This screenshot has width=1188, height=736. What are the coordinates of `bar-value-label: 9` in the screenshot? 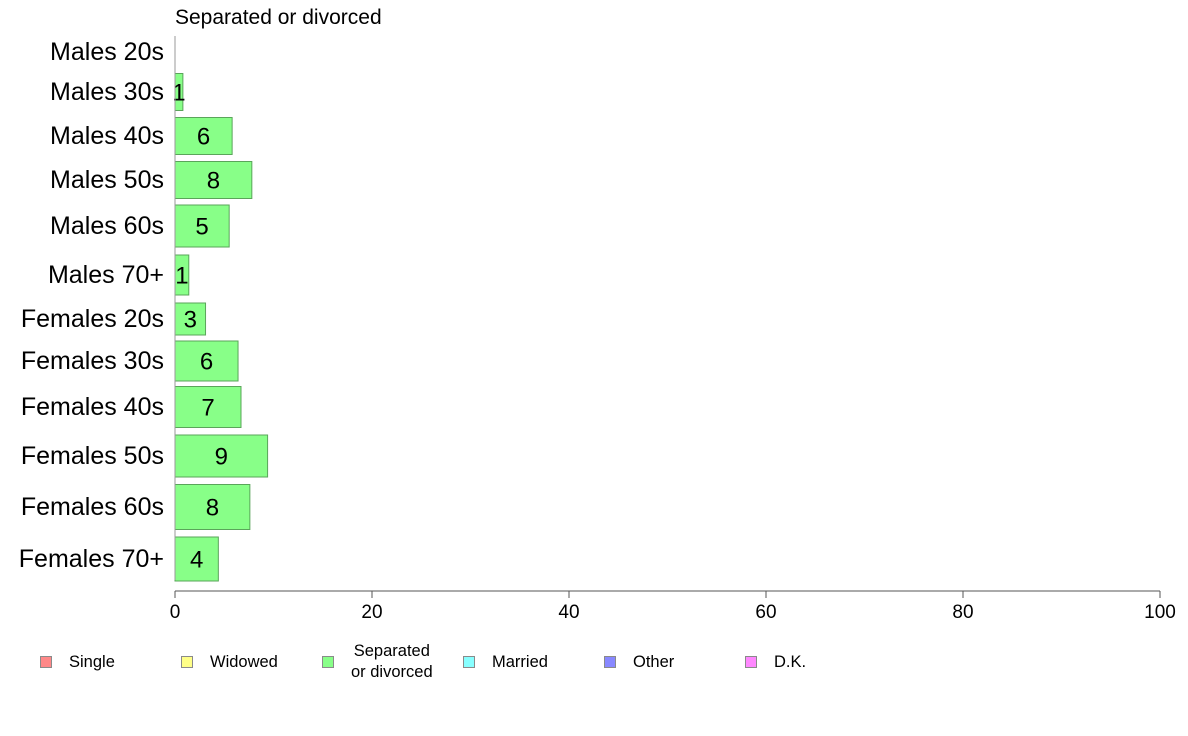 It's located at (221, 457).